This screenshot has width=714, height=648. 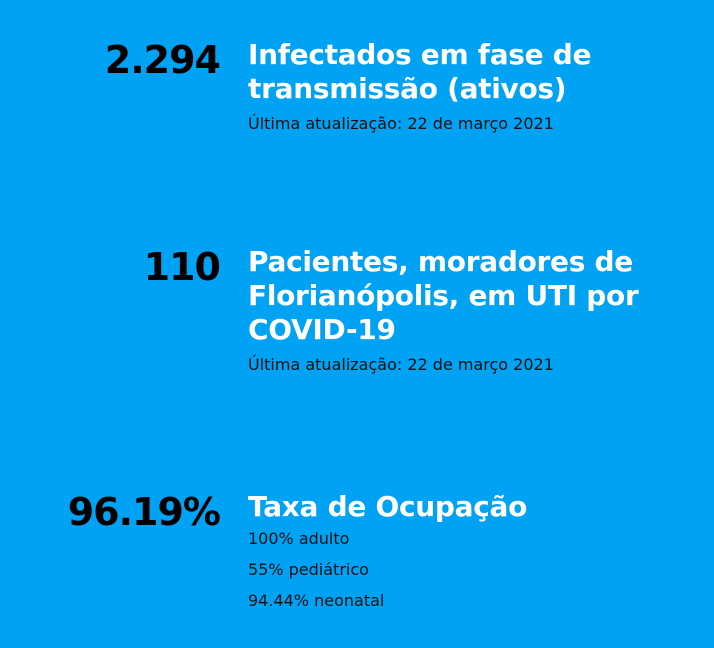 What do you see at coordinates (388, 506) in the screenshot?
I see `stat-title-line: Taxa de Ocupação` at bounding box center [388, 506].